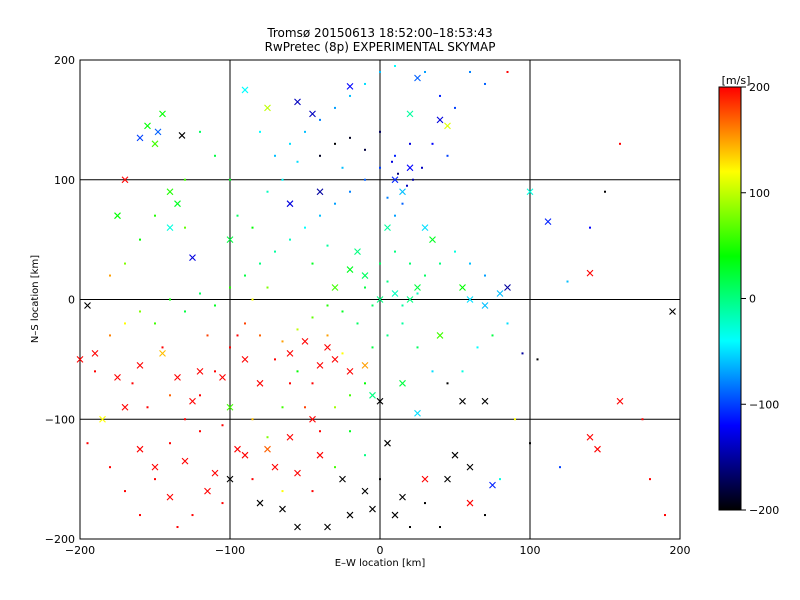 The width and height of the screenshot is (800, 600). I want to click on x-tick-label: 0, so click(380, 550).